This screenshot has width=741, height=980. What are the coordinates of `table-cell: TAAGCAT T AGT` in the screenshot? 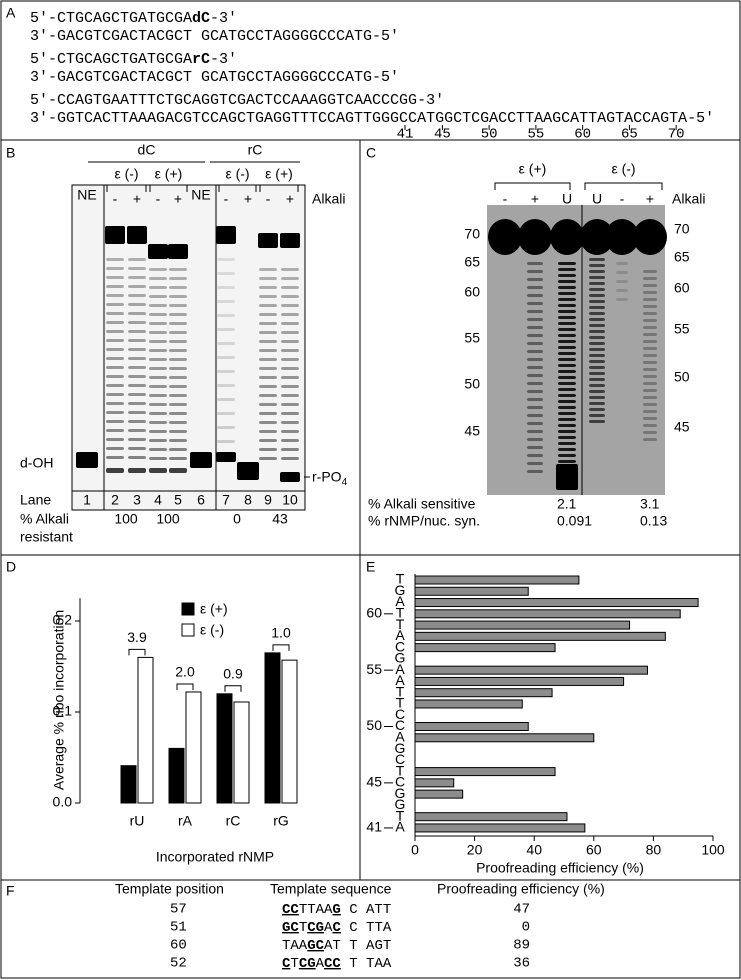 It's located at (336, 946).